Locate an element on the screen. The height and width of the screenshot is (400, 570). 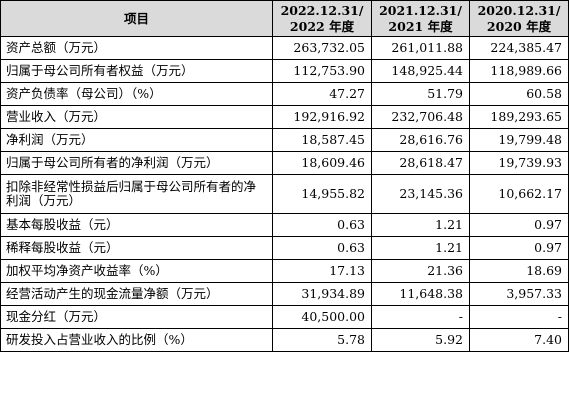
table-row: 基本每股收益（元） 0.63 1.21 0.97 is located at coordinates (284, 225).